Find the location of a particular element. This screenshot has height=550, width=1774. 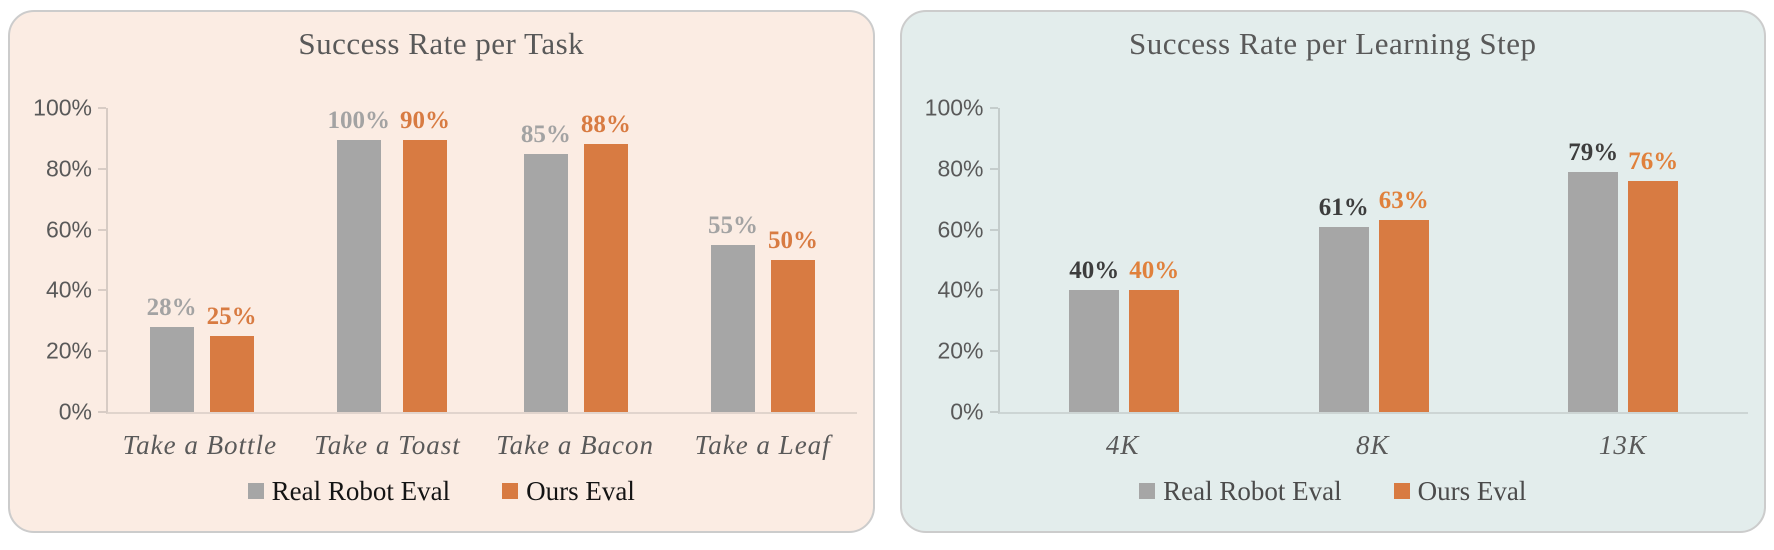

category-label: Take a Leaf is located at coordinates (762, 445).